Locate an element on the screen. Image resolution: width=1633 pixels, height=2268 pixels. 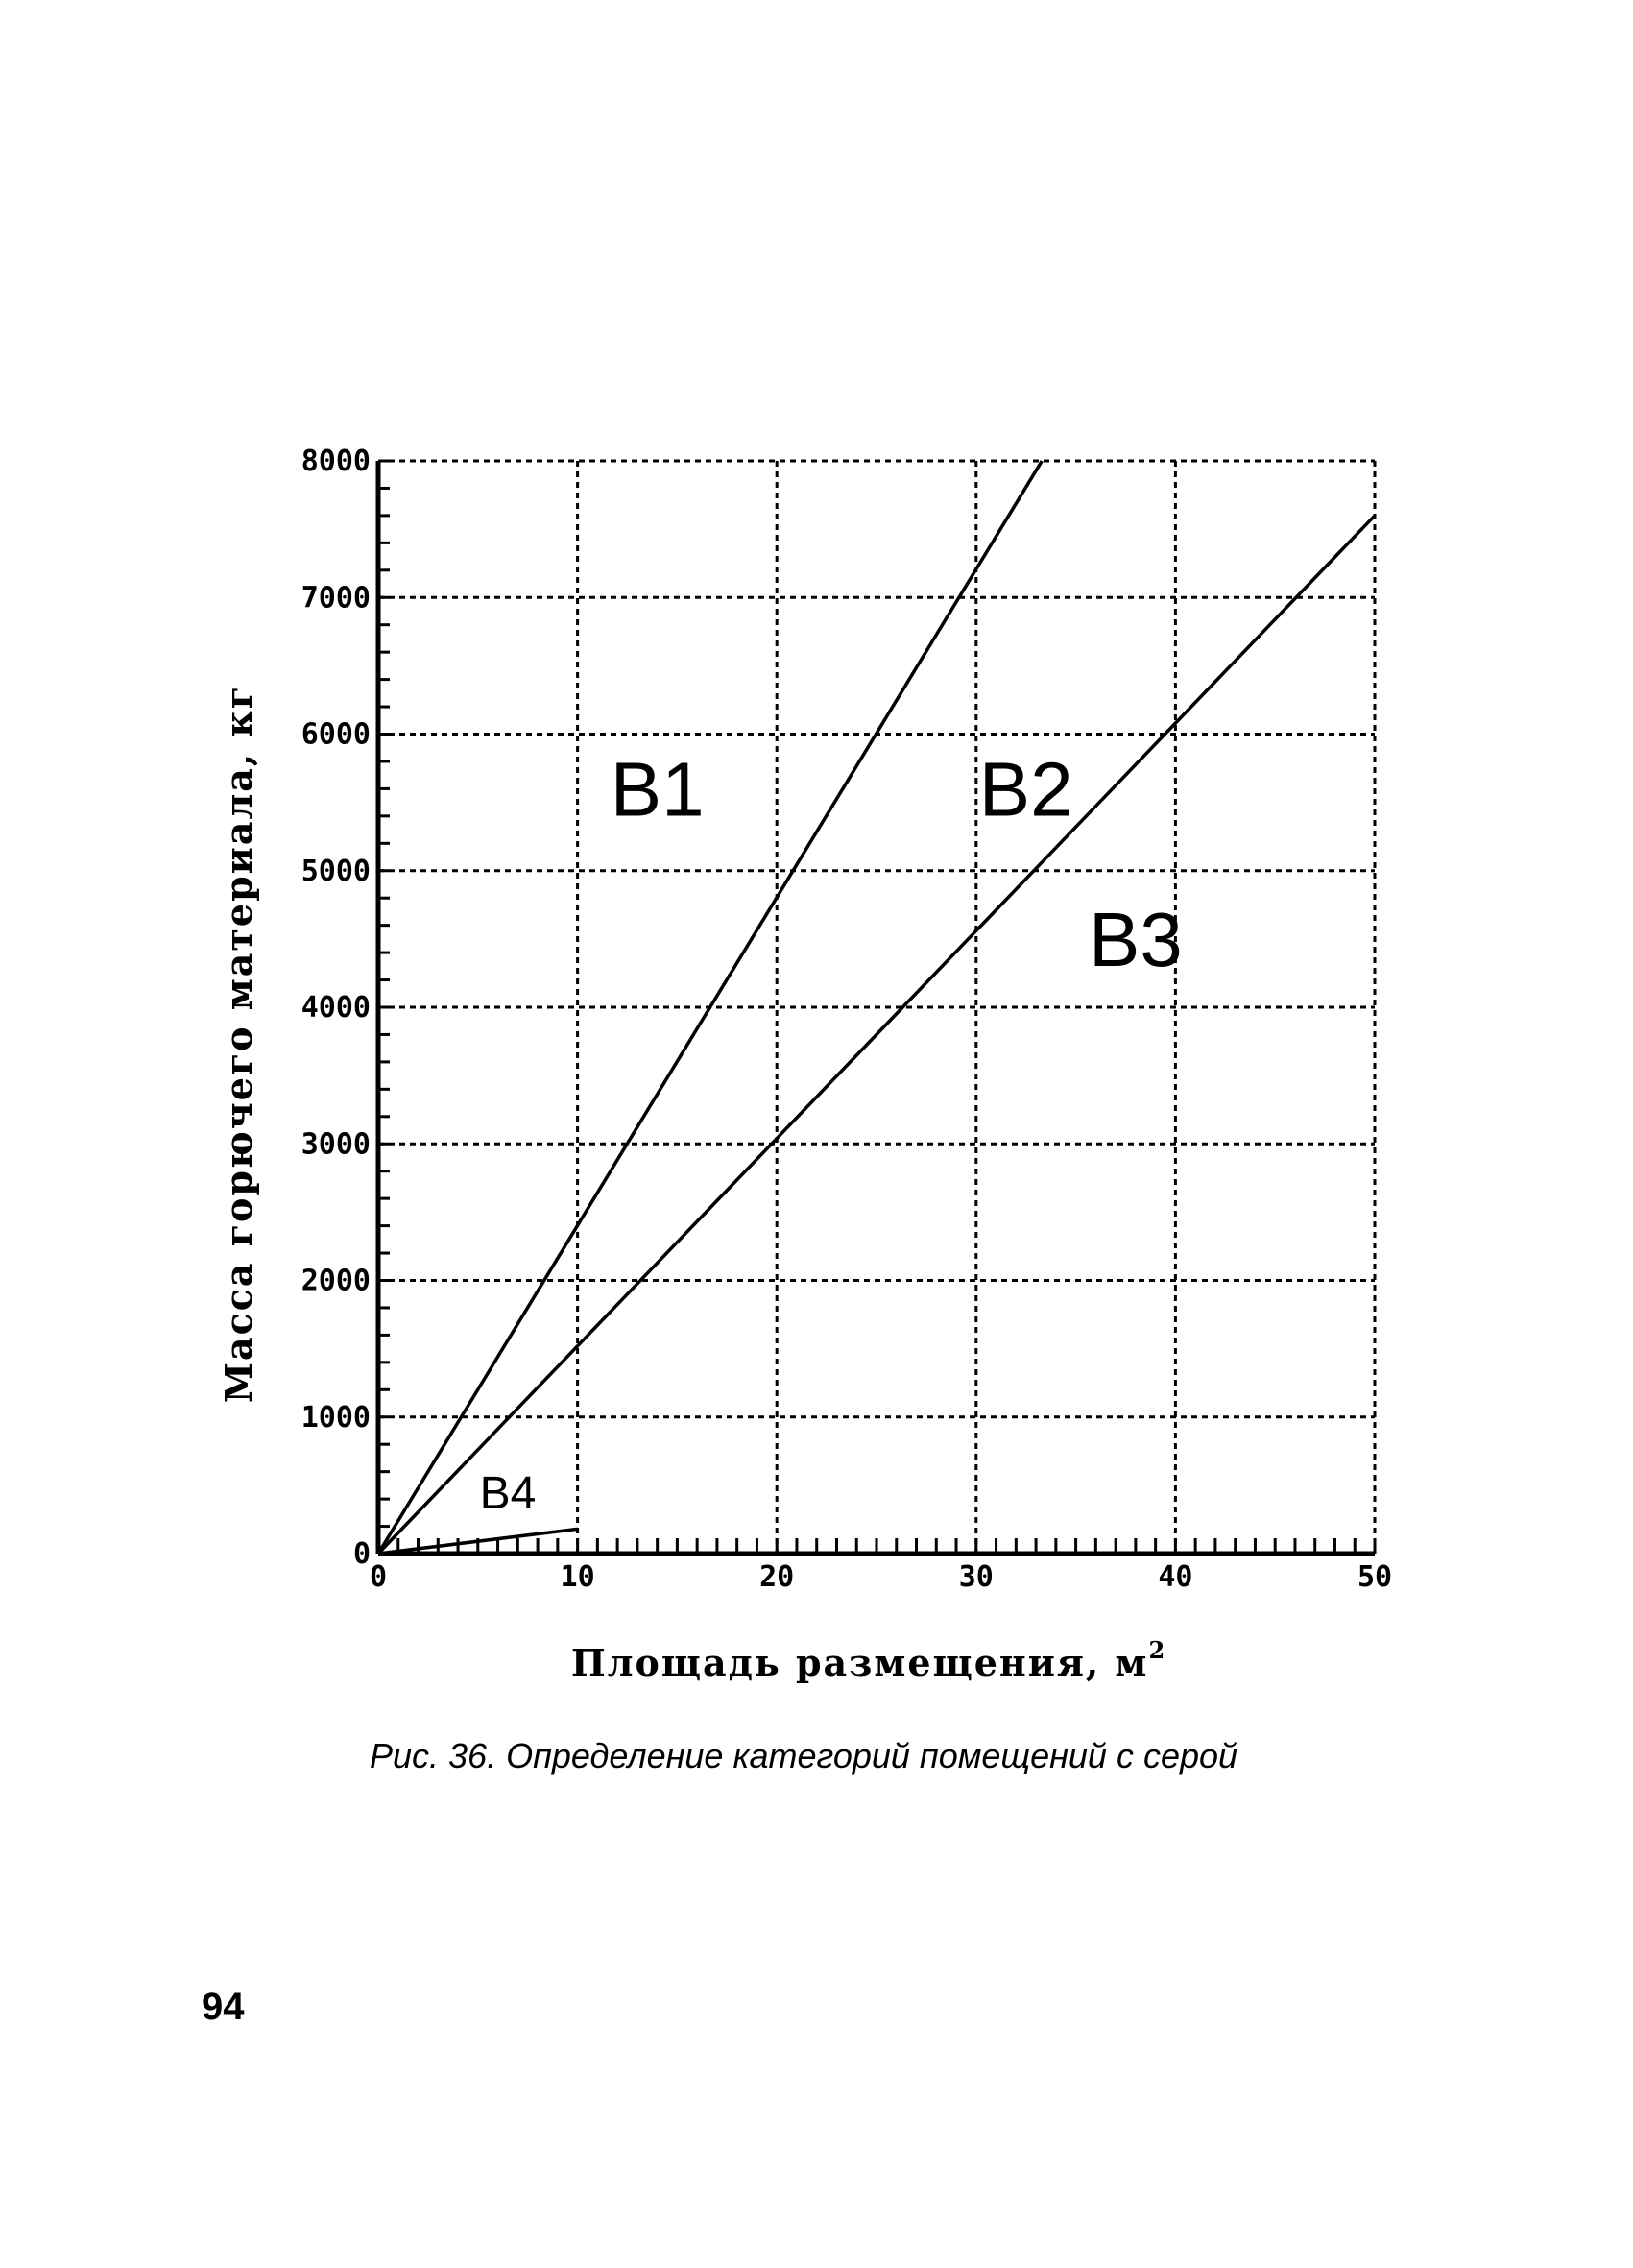
region-label-2: В2 is located at coordinates (1026, 789).